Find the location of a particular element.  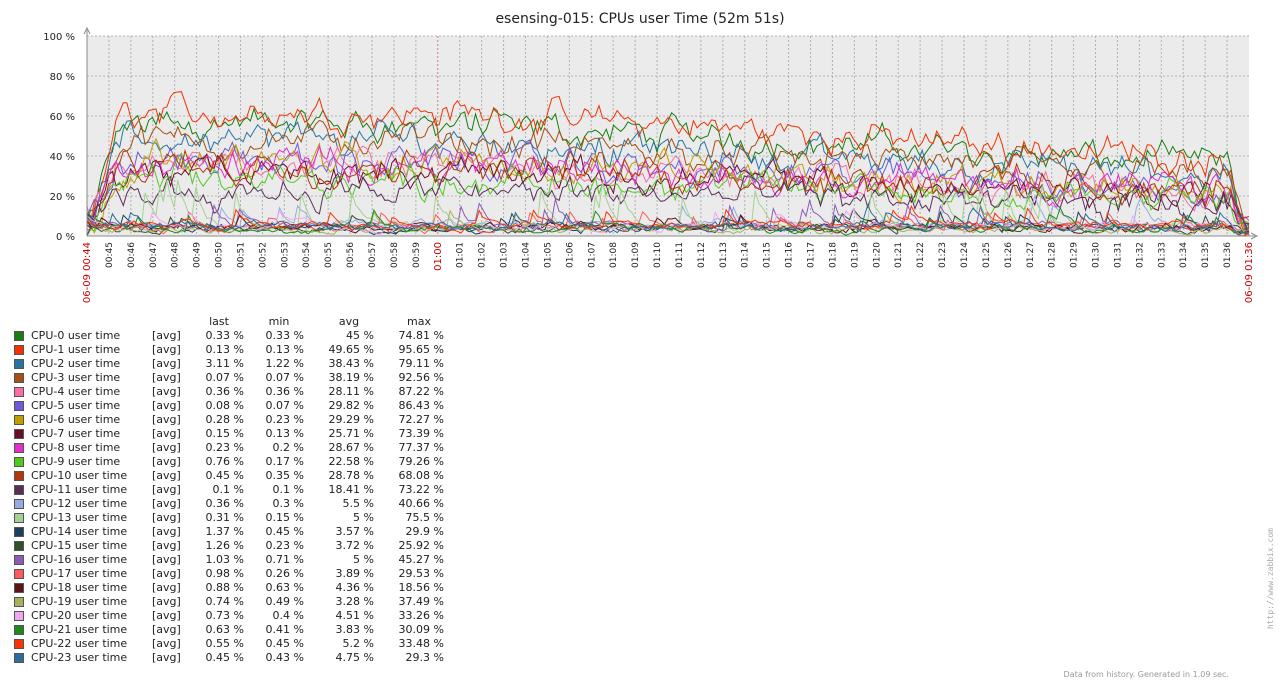

legend-min-value: 0.43 % is located at coordinates (284, 657).